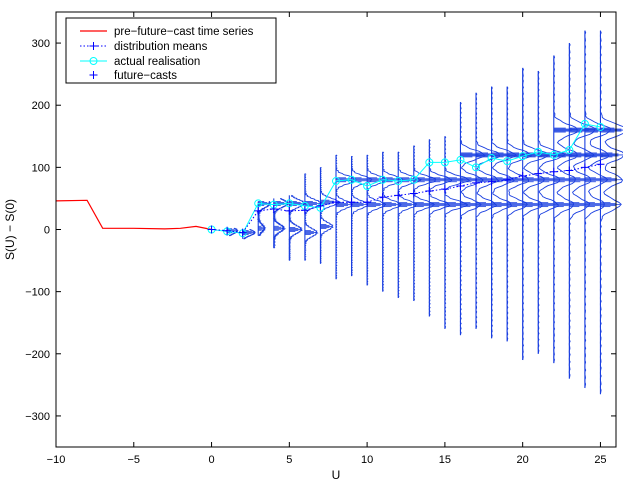 The height and width of the screenshot is (484, 623). I want to click on x-axis-label: U, so click(336, 475).